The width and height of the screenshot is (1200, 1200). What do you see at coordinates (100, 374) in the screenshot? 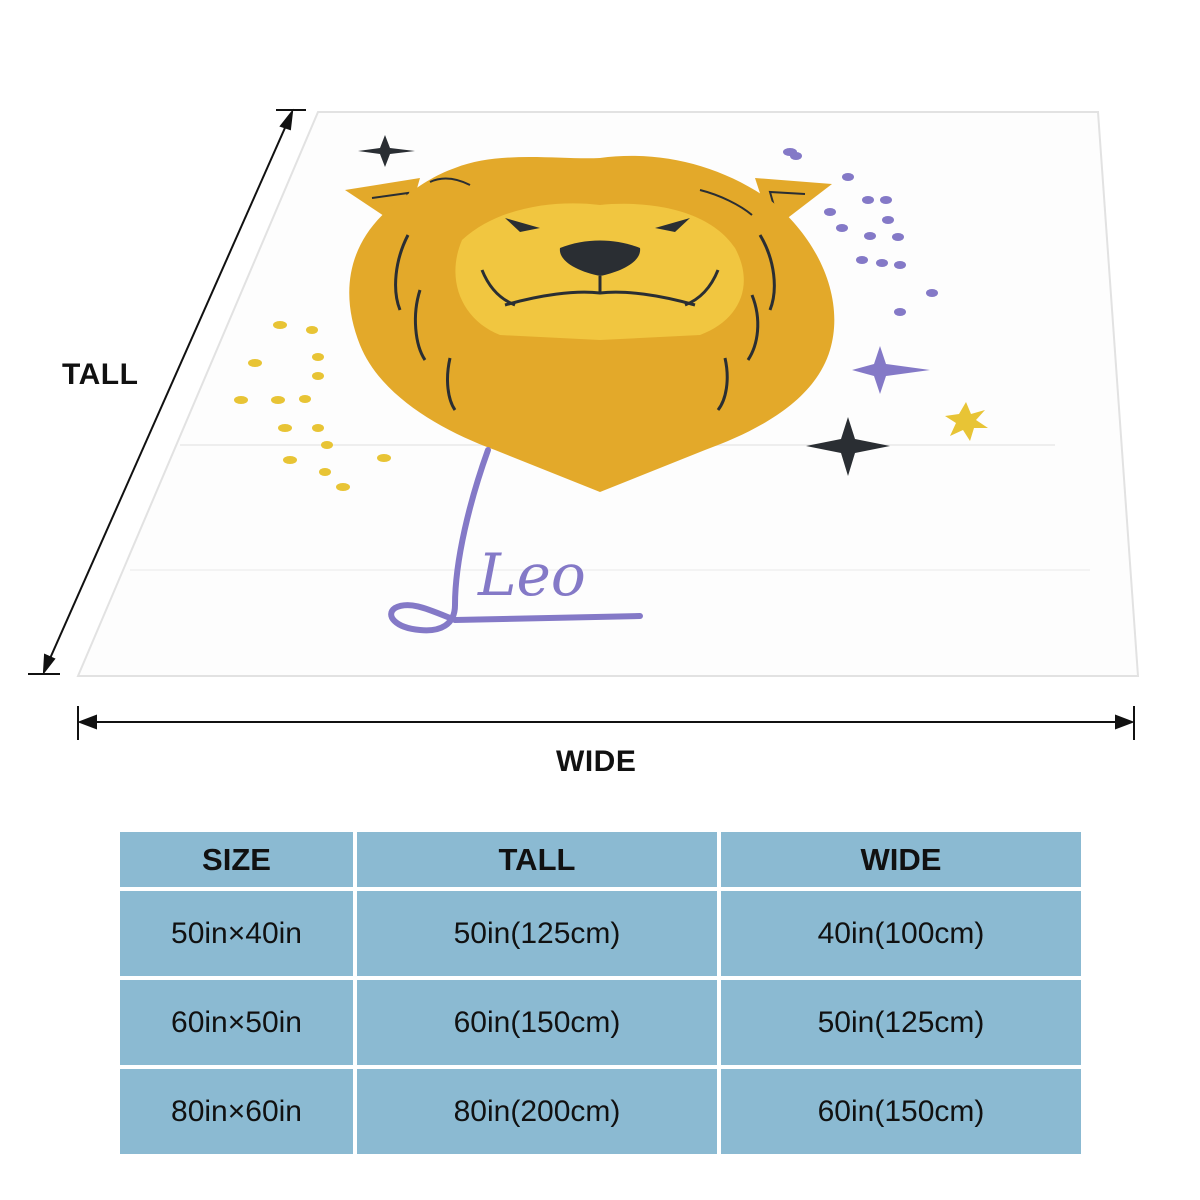
I see `tall-label: TALL` at bounding box center [100, 374].